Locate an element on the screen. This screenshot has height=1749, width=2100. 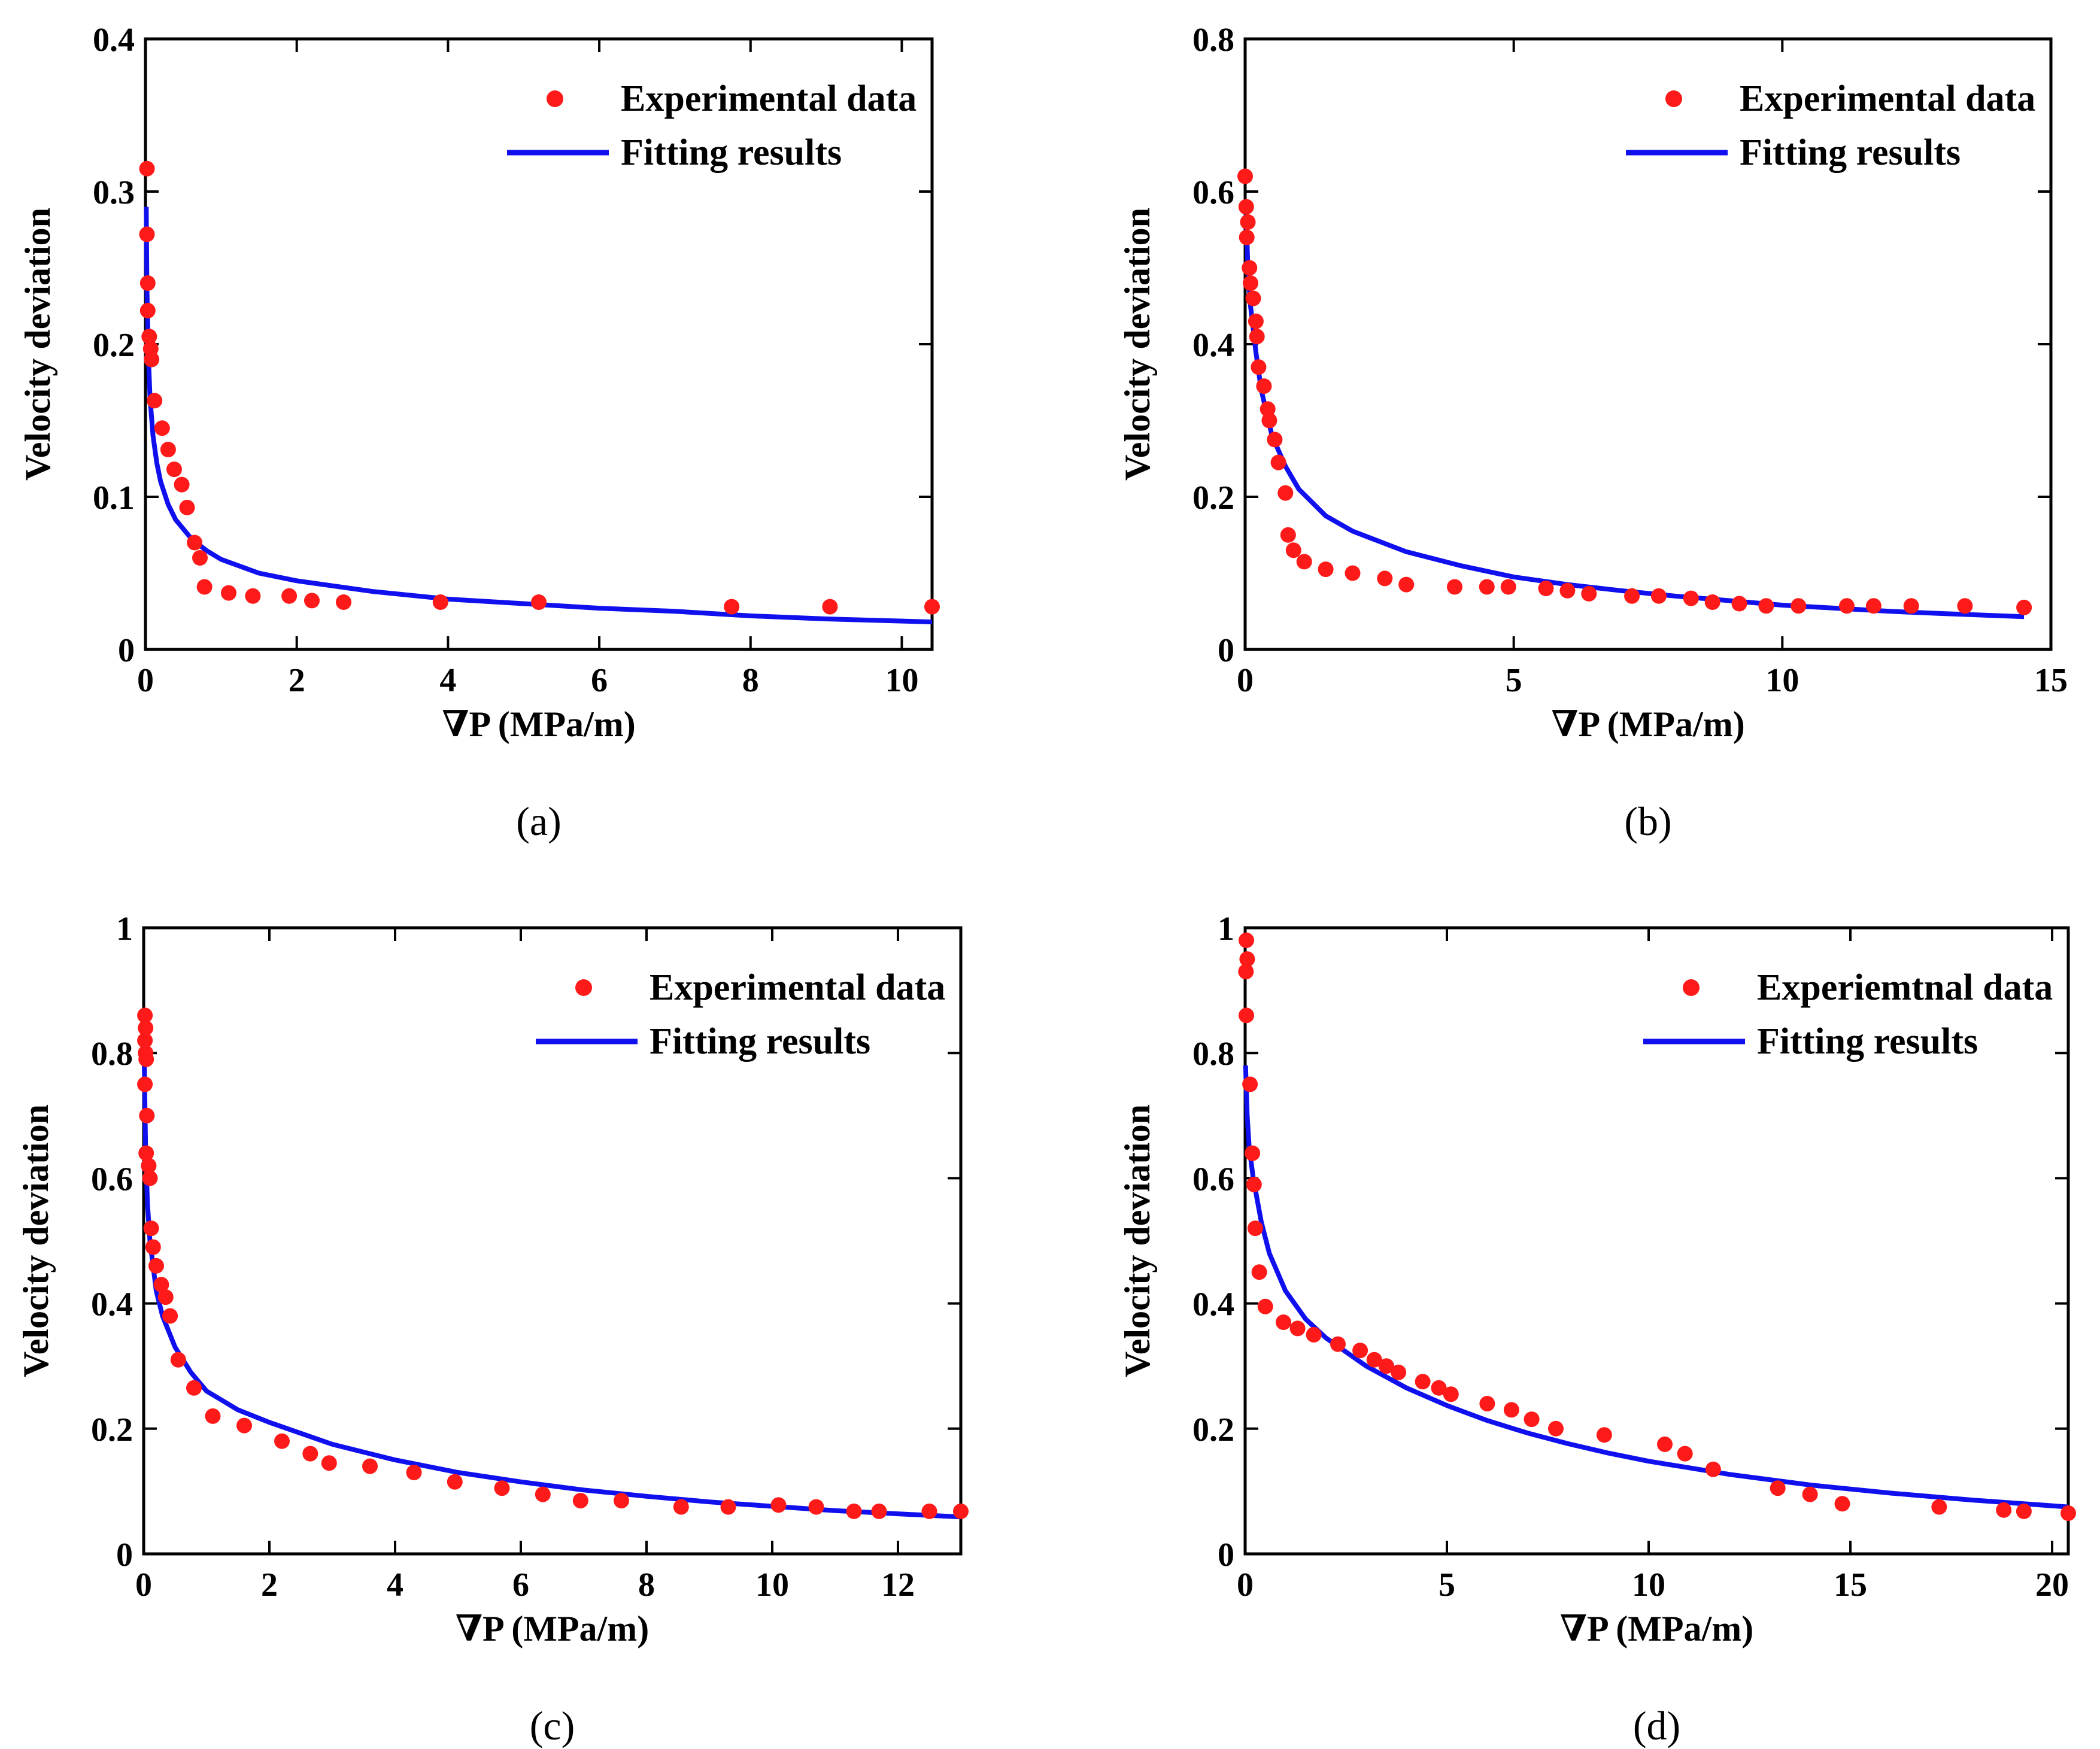
x-tick-label: 5 is located at coordinates (1447, 1585).